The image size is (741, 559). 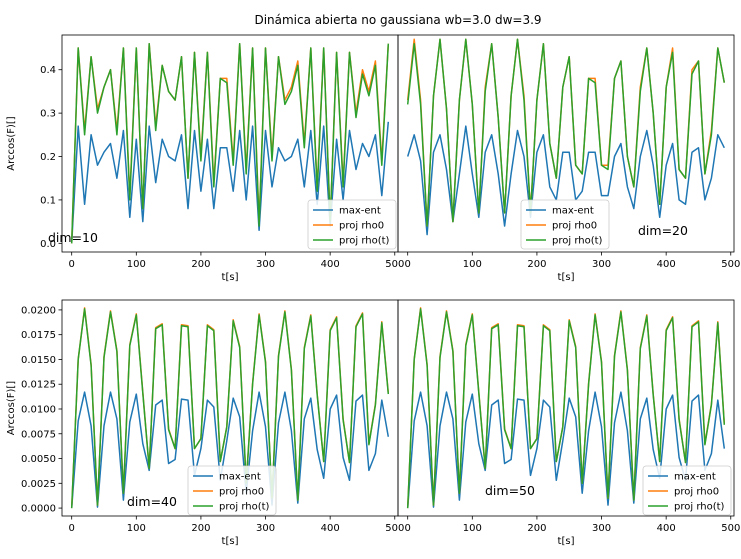 I want to click on dimension-annotation: dim=10, so click(x=73, y=237).